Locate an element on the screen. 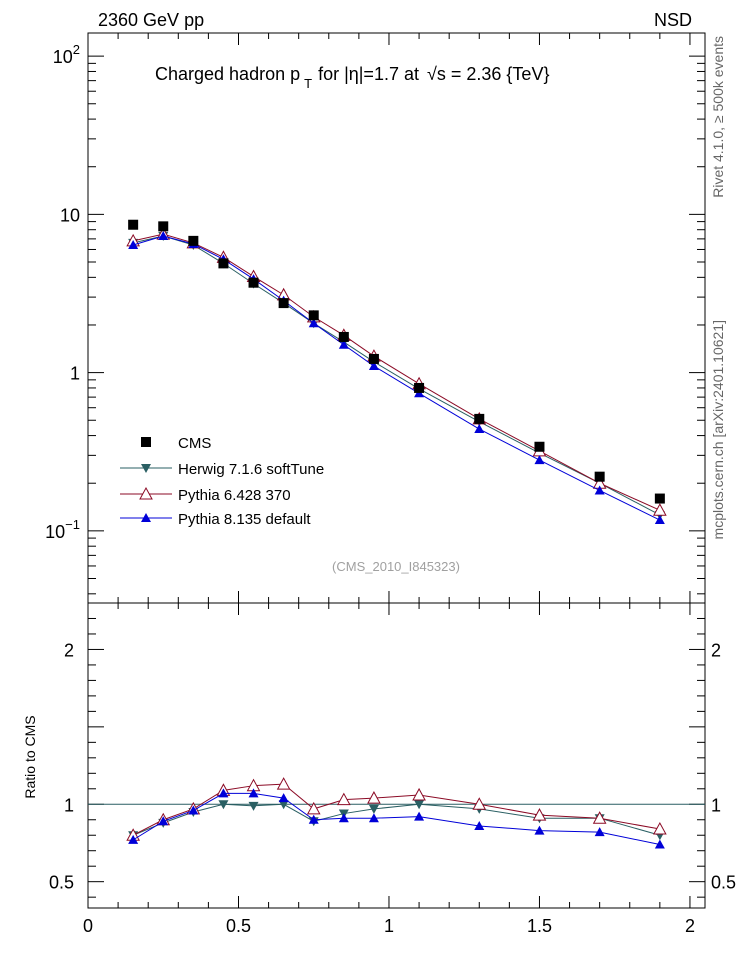  legend-entry-pythia-6-428-370: Pythia 6.428 370 is located at coordinates (205, 495).